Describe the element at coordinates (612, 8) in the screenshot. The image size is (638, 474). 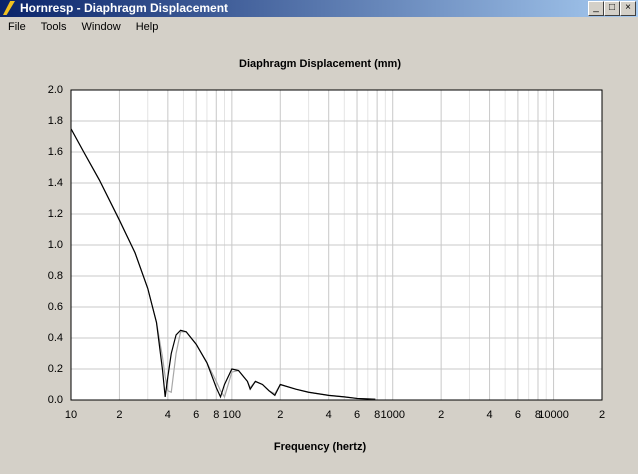
I see `maximize-button: □` at that location.